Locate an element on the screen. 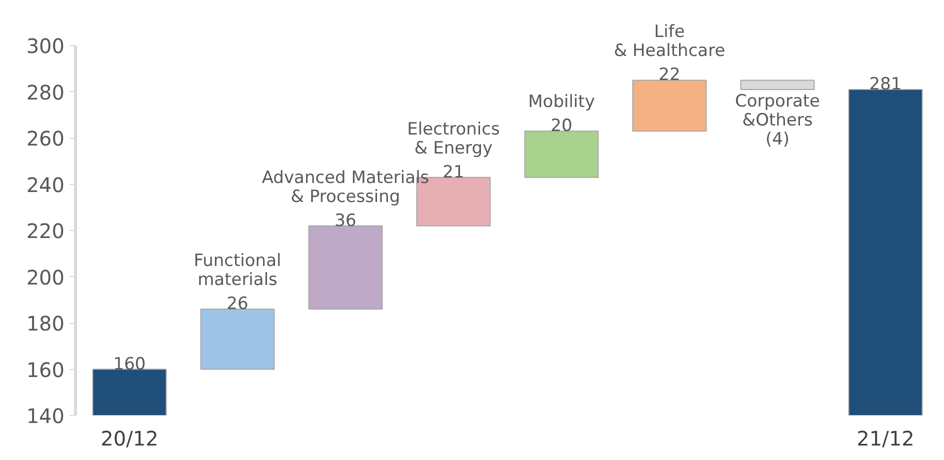 The image size is (944, 460). x-tick-label: Life & Healthcare is located at coordinates (670, 42).